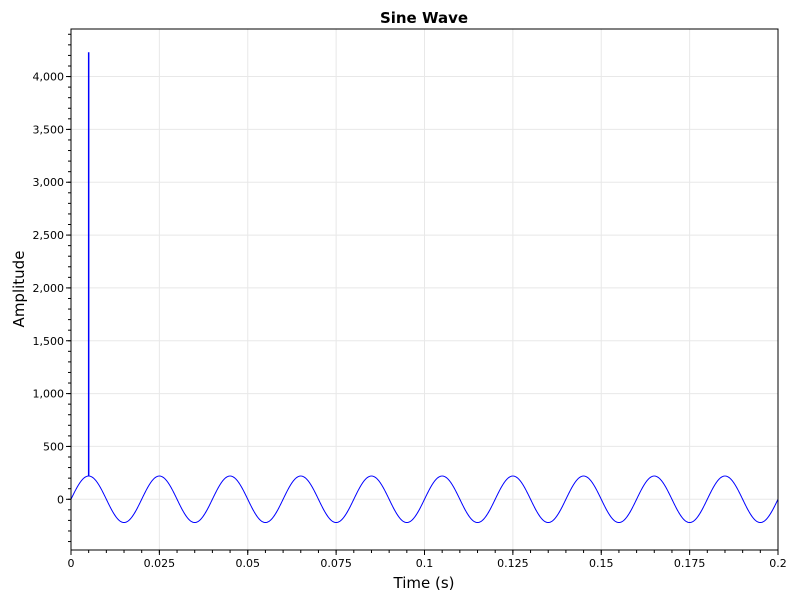  Describe the element at coordinates (424, 499) in the screenshot. I see `sine-series-line` at that location.